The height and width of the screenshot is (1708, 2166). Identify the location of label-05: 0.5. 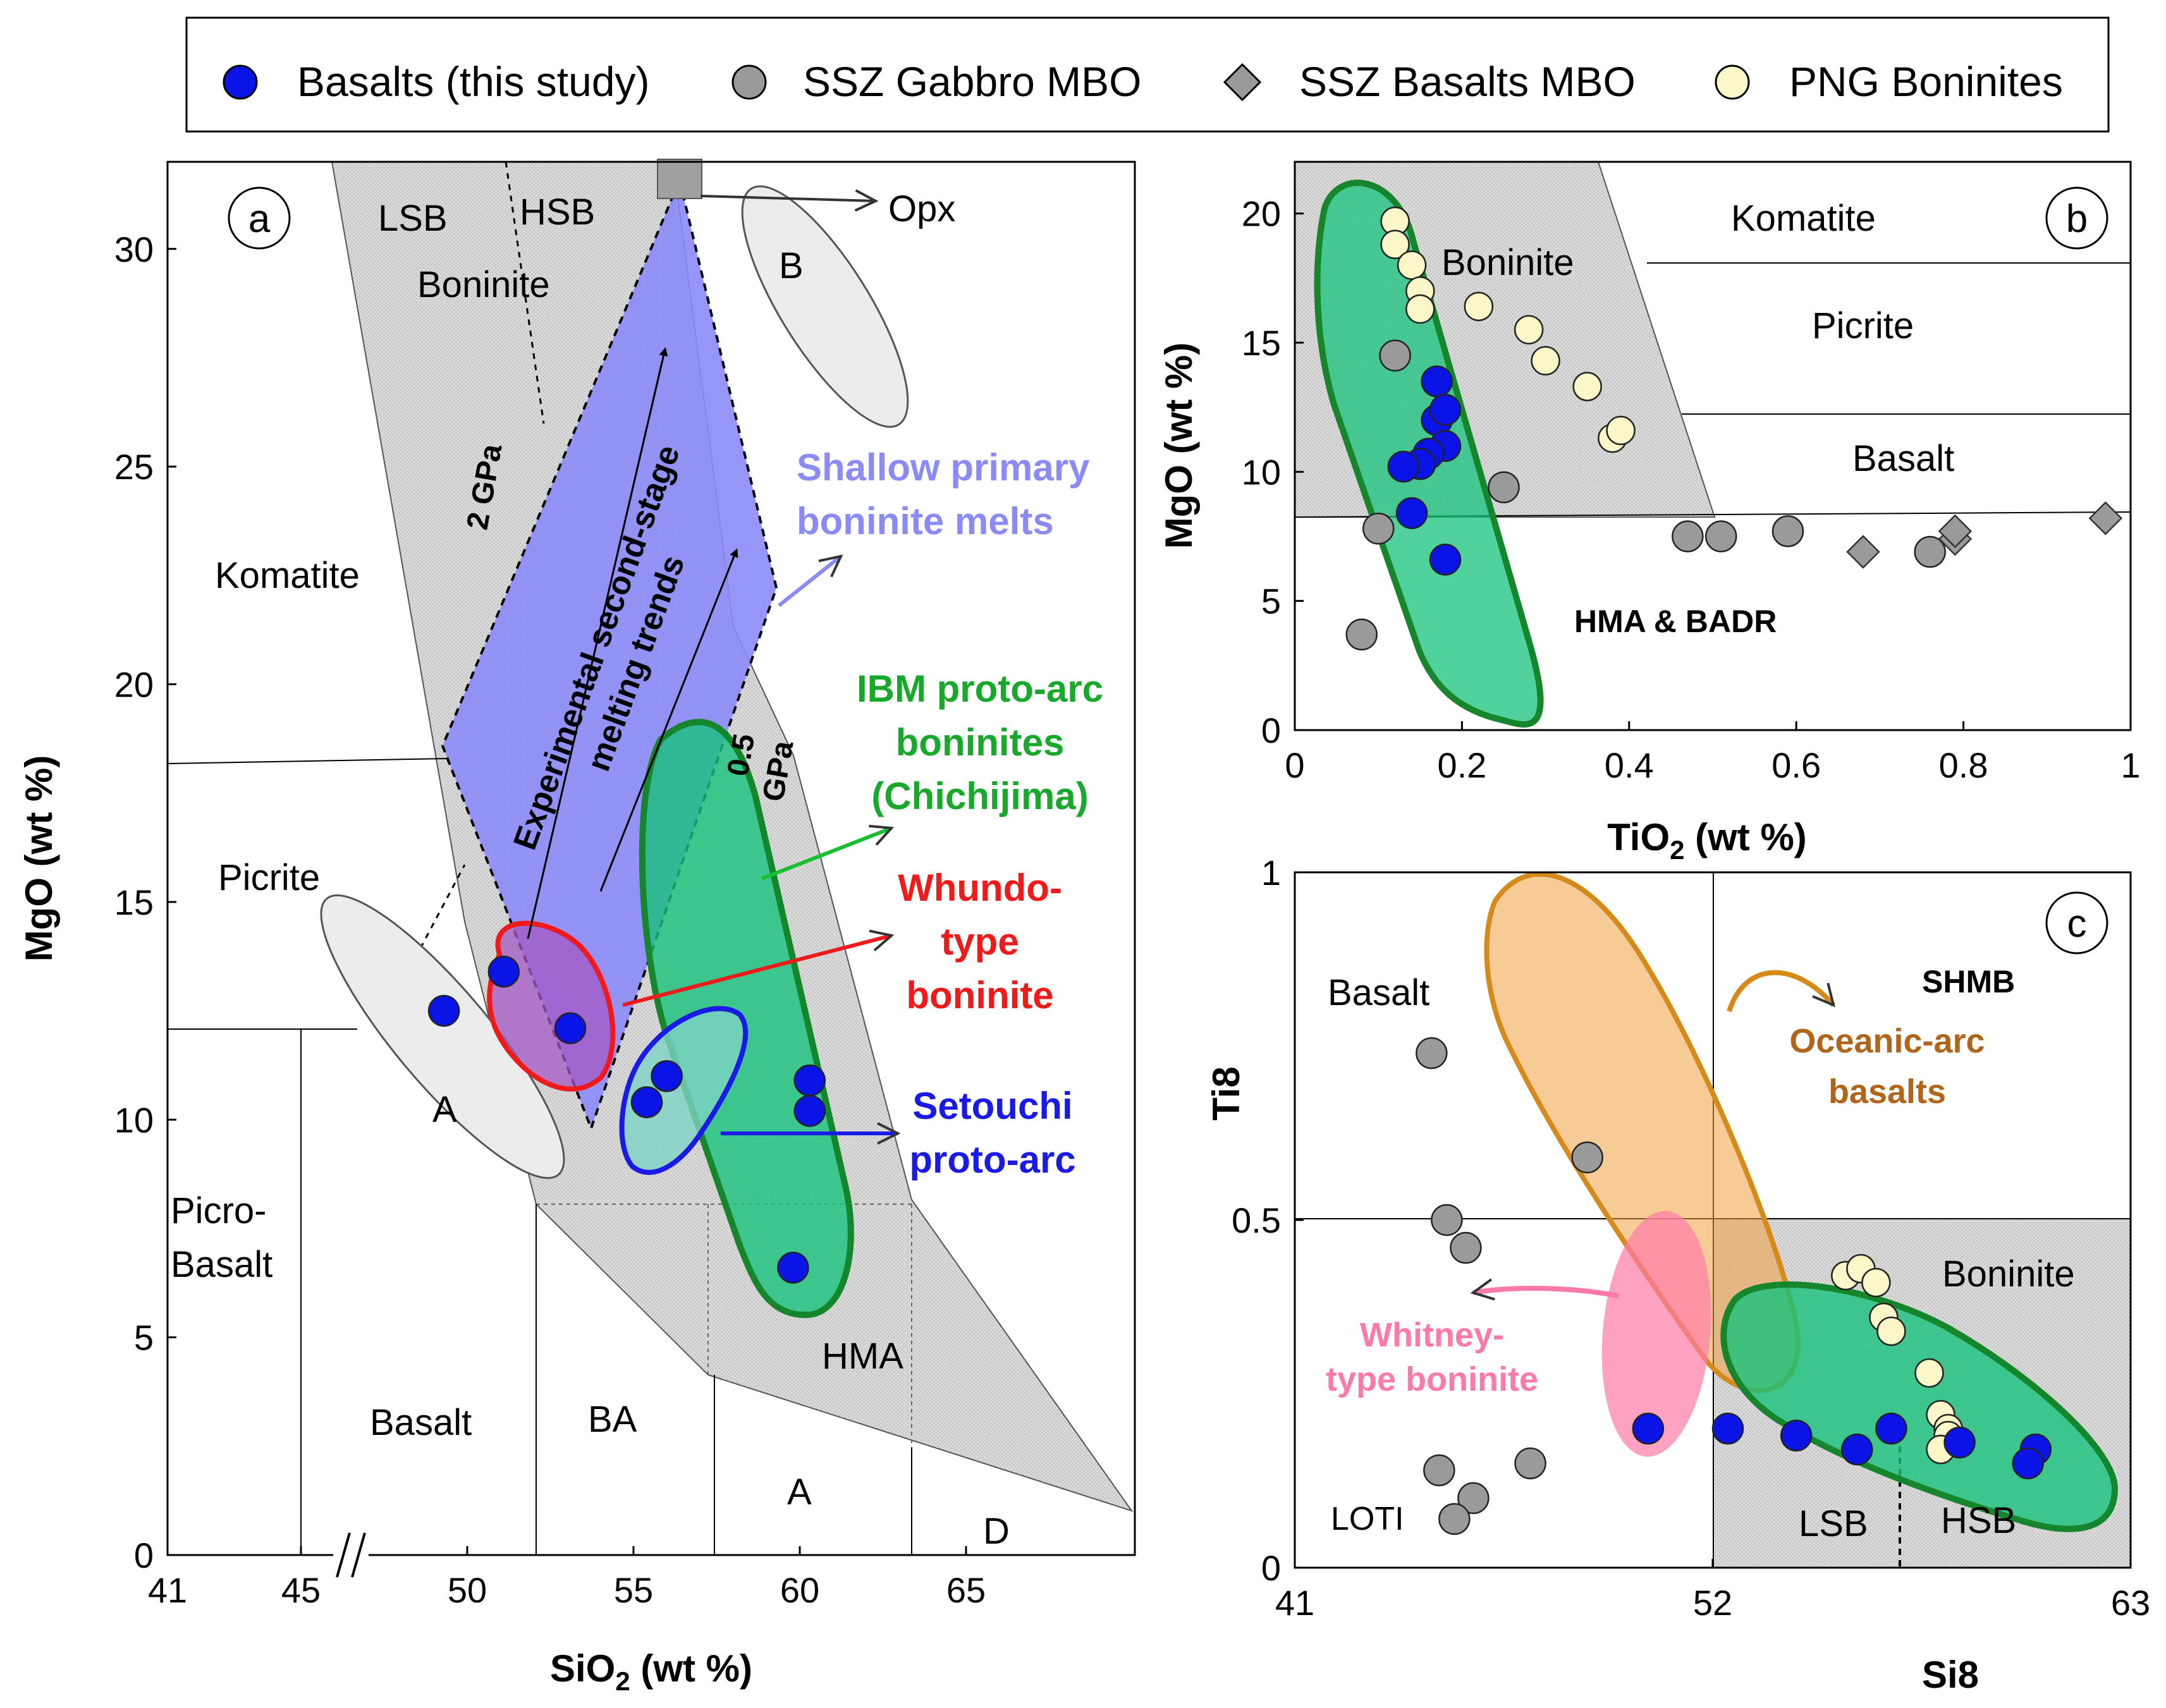
(741, 755).